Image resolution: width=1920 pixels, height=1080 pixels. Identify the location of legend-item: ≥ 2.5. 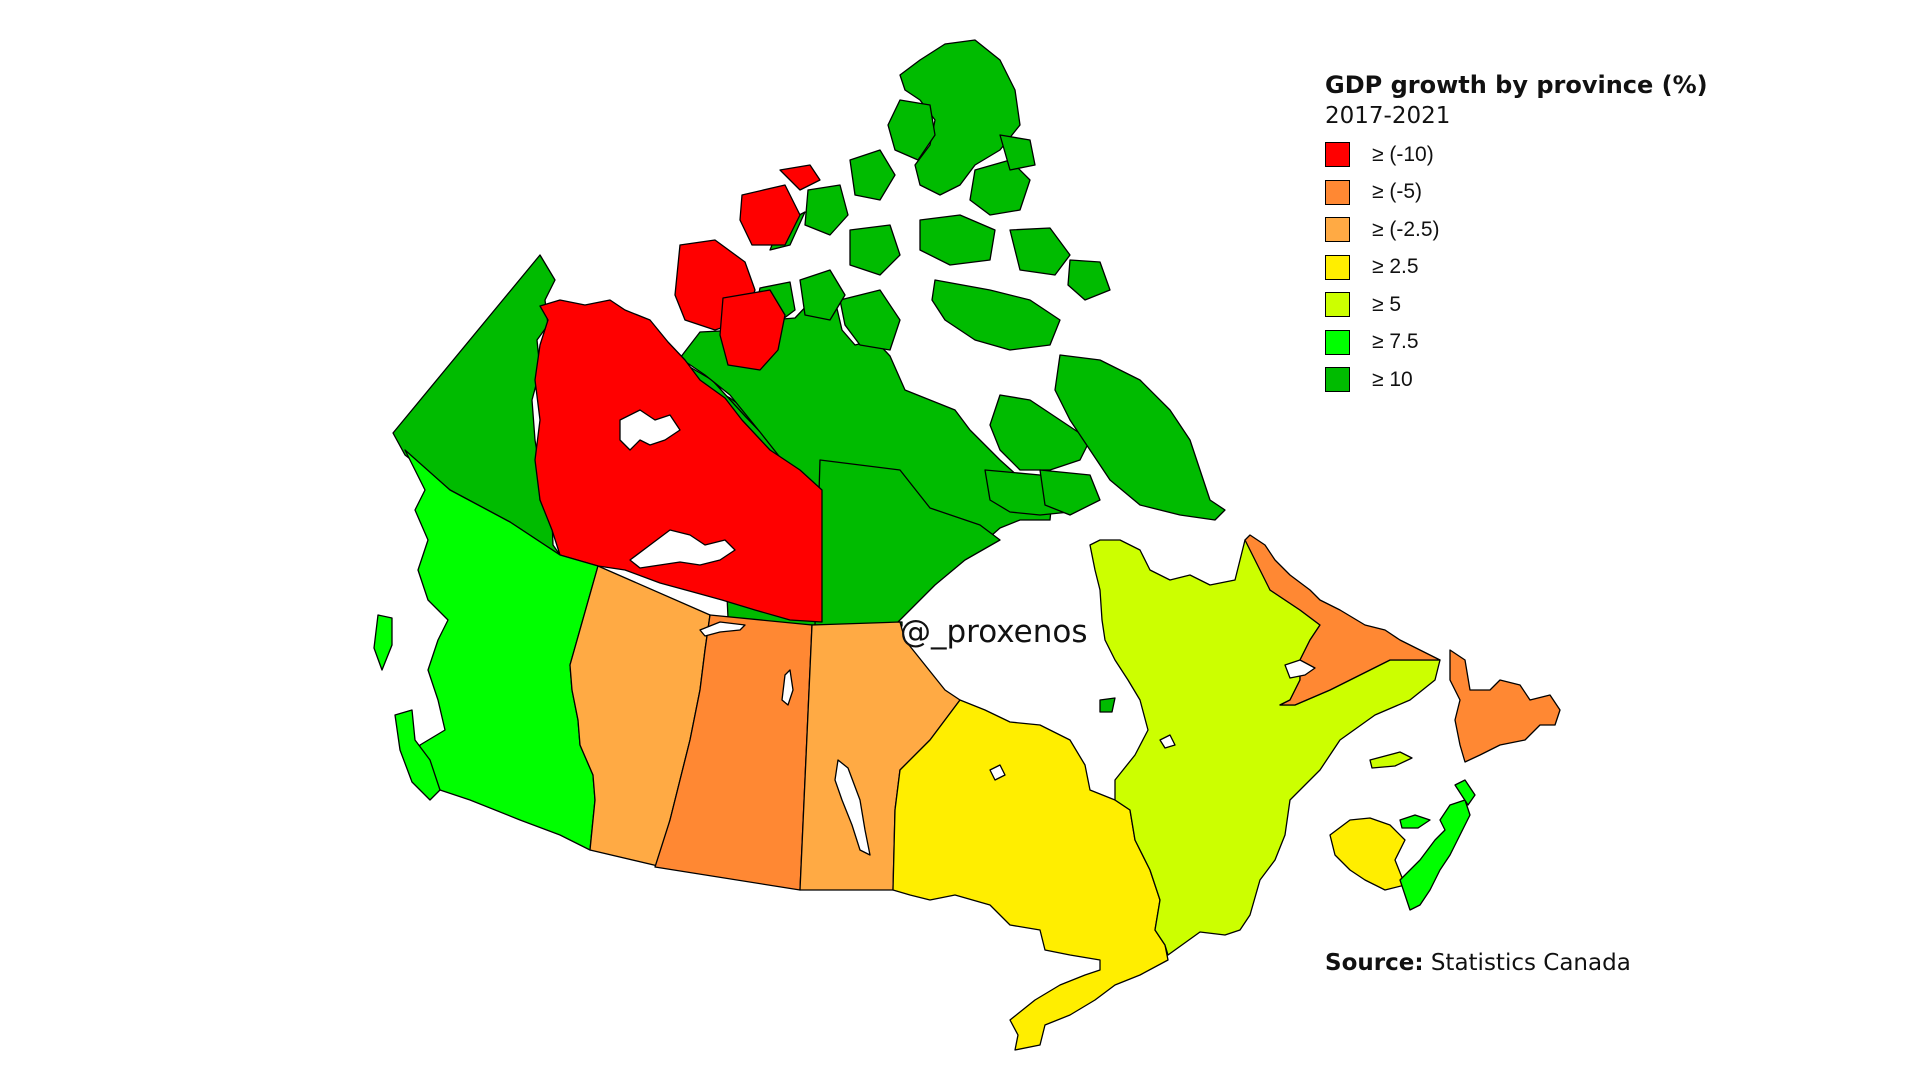
(1516, 268).